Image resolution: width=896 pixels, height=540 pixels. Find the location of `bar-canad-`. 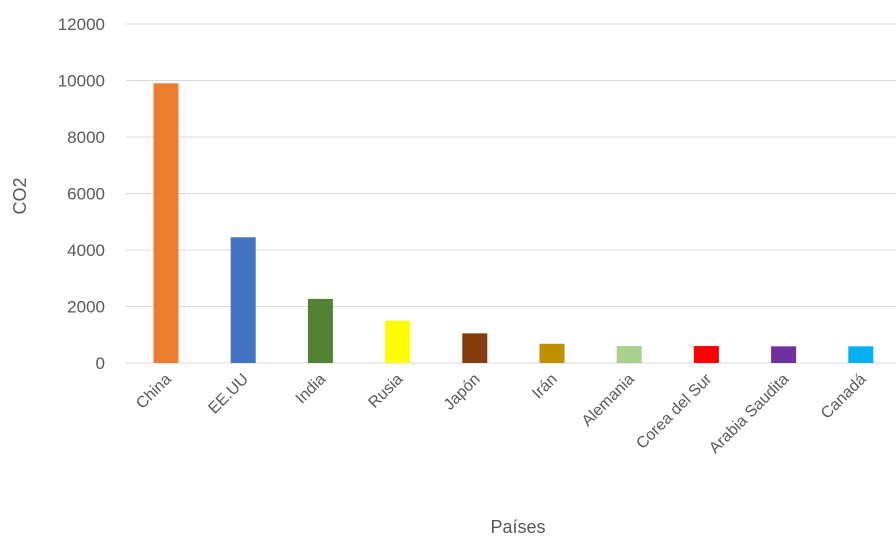

bar-canad- is located at coordinates (861, 354).